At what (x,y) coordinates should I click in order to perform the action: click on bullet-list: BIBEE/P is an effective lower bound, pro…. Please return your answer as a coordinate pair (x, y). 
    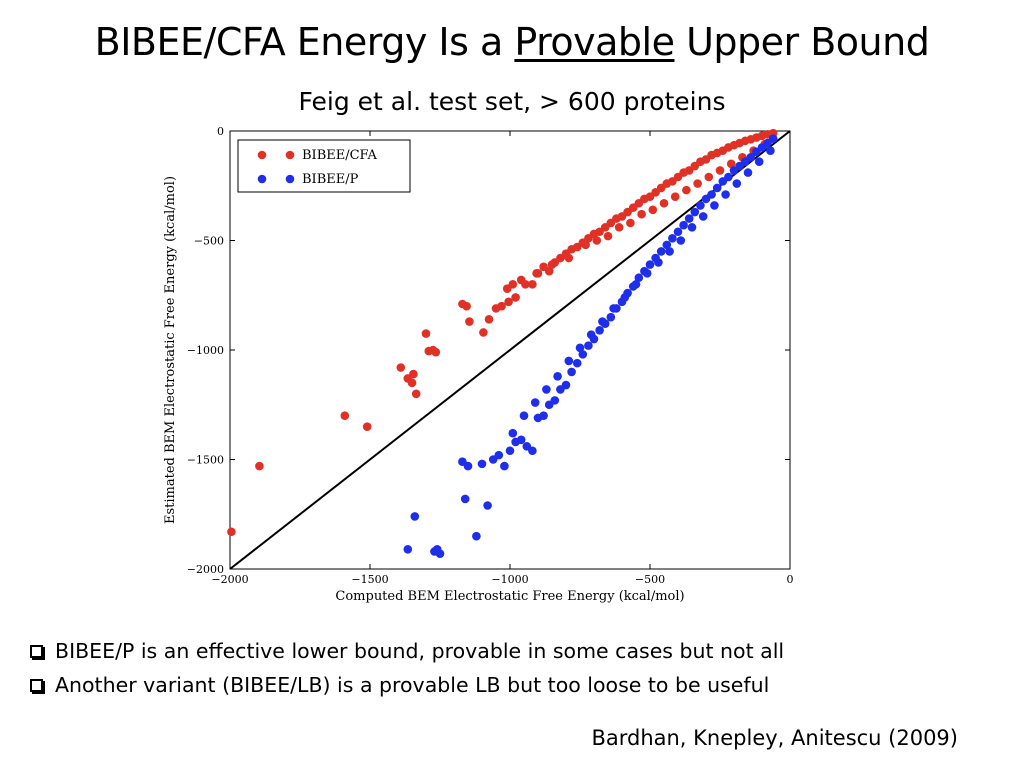
    Looking at the image, I should click on (520, 668).